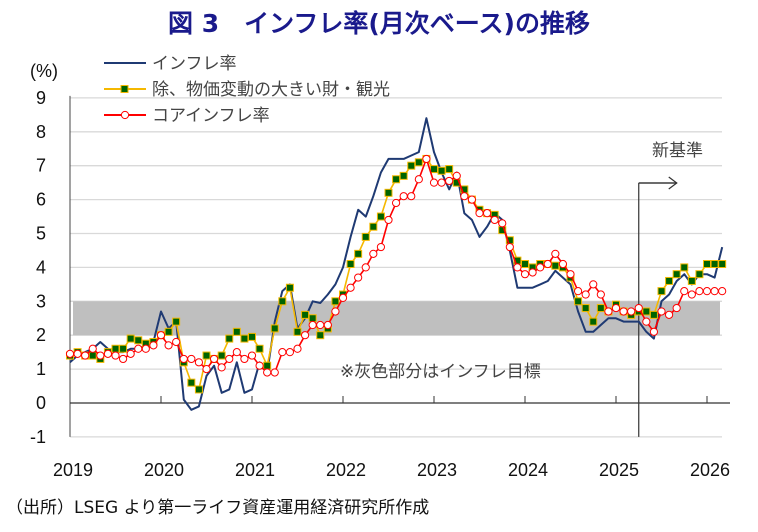 The width and height of the screenshot is (758, 532). What do you see at coordinates (218, 508) in the screenshot?
I see `source-note: （出所）LSEG より第一ライフ資産運用経済研究所作成` at bounding box center [218, 508].